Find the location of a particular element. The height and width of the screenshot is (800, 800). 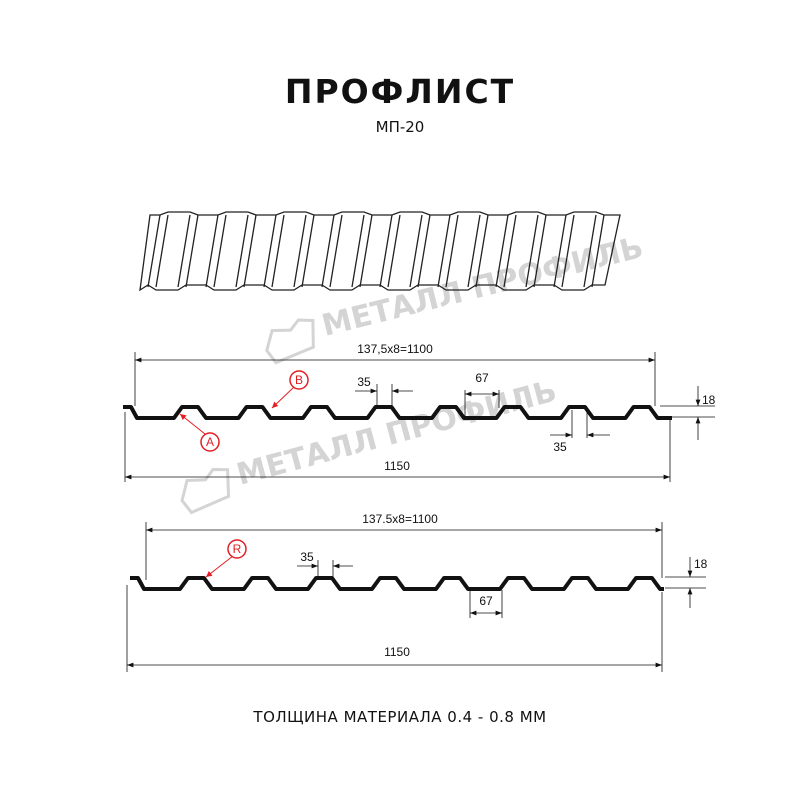

callout-b-label: B is located at coordinates (299, 380).